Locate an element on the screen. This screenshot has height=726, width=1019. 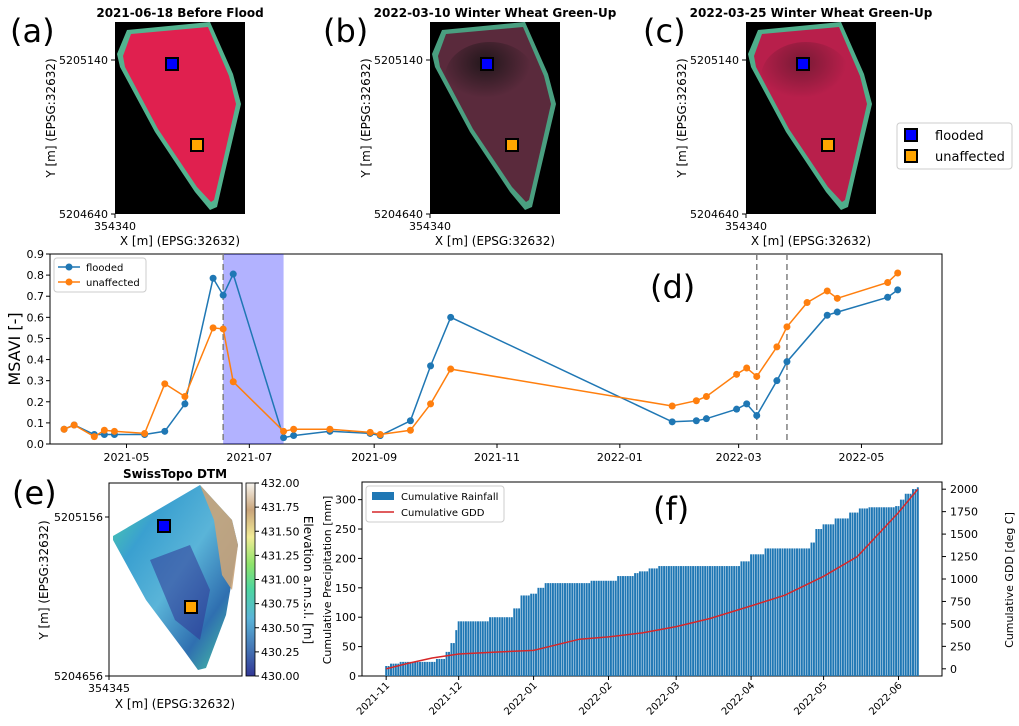
x-tick-label: 2021-07 is located at coordinates (249, 457).